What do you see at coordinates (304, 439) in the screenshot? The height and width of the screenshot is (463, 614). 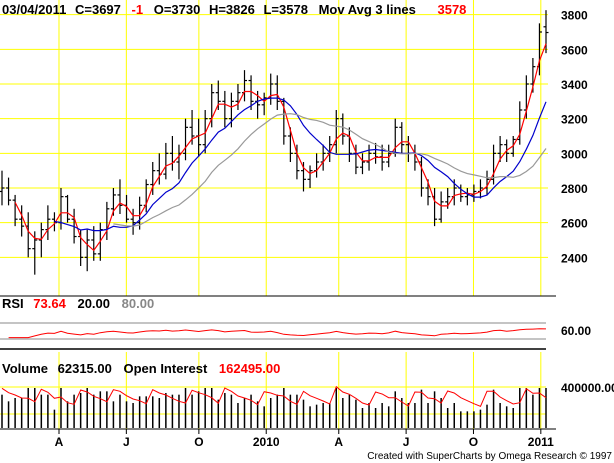 I see `x-axis-ticks: A J O 2010 A J O 2011` at bounding box center [304, 439].